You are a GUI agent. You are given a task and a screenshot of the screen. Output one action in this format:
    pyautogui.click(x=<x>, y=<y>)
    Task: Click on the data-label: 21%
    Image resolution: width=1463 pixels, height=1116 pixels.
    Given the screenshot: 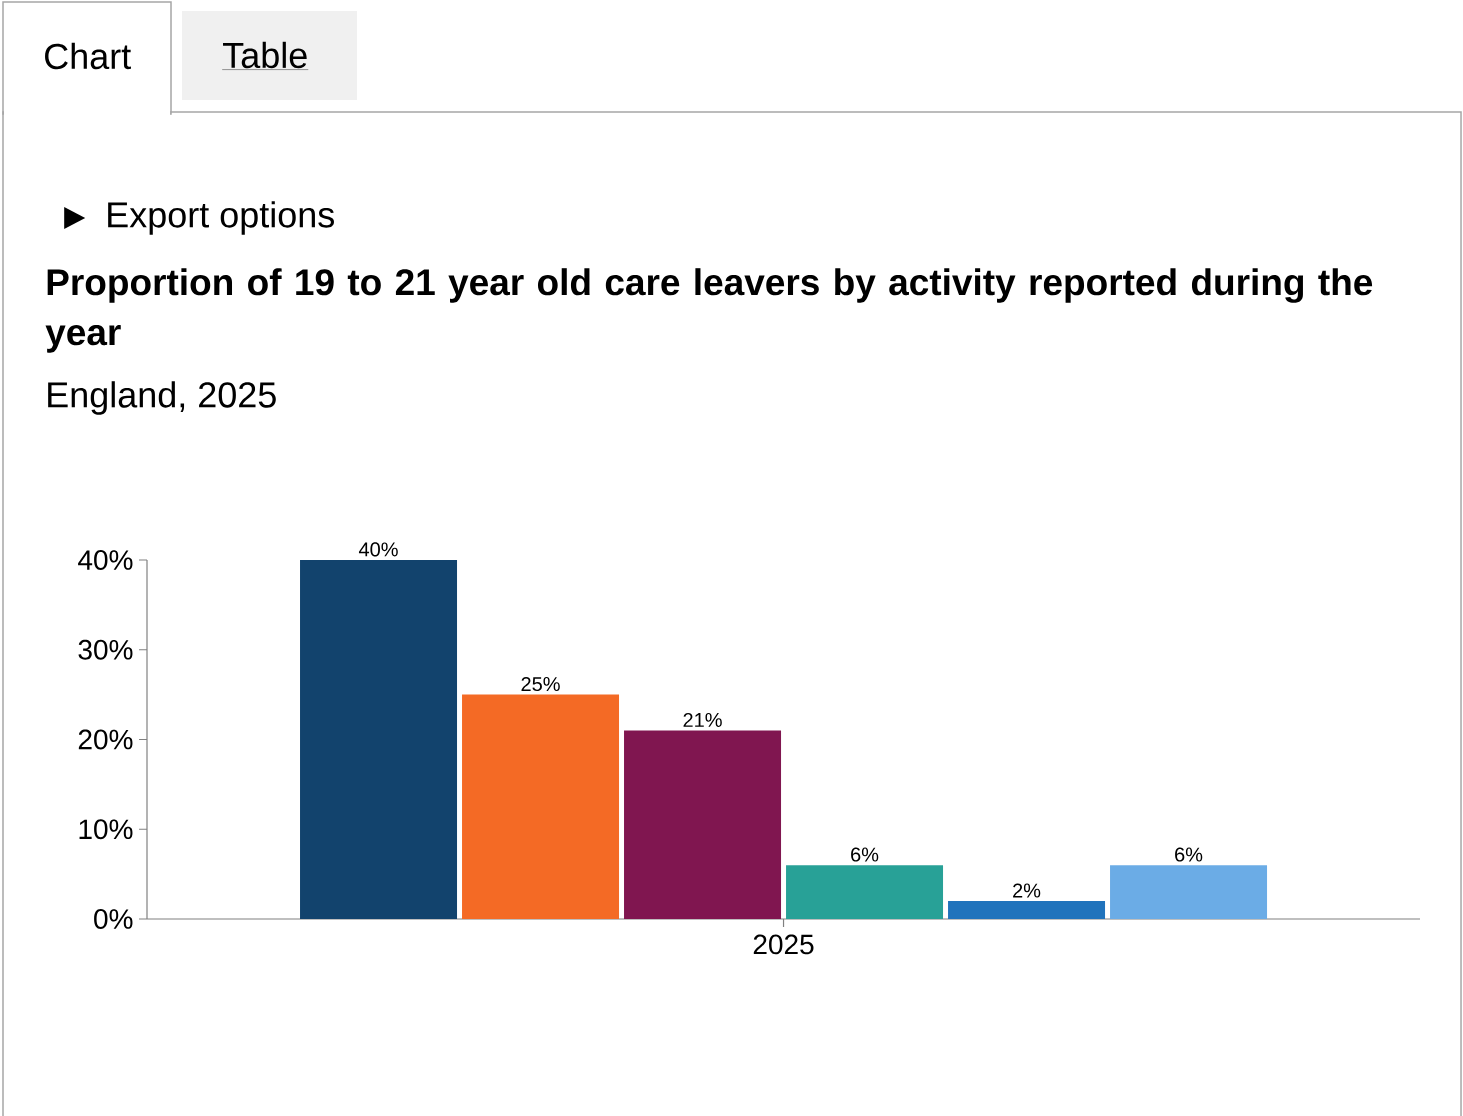 What is the action you would take?
    pyautogui.click(x=702, y=719)
    